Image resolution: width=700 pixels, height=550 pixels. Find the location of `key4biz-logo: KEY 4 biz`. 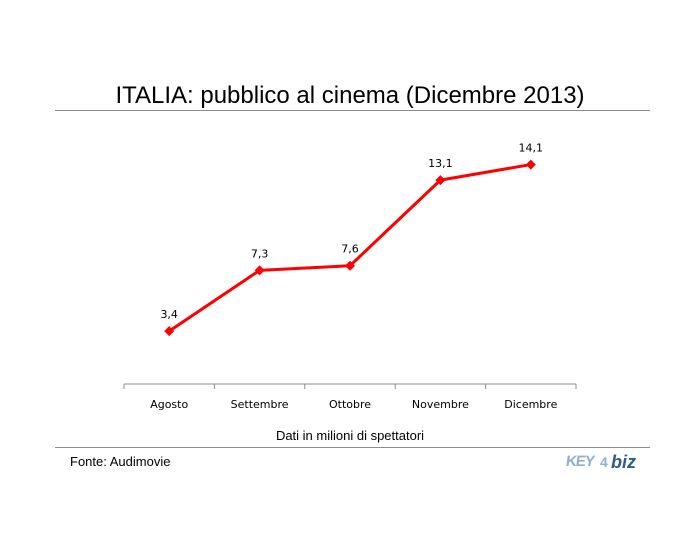

key4biz-logo: KEY 4 biz is located at coordinates (604, 463).